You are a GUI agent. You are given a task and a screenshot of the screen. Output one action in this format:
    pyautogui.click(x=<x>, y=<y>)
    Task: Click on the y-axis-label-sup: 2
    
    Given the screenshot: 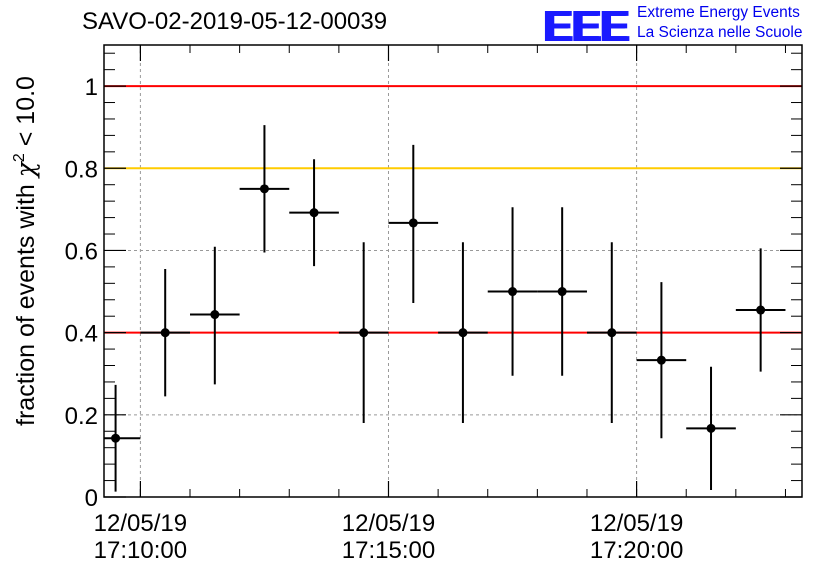 What is the action you would take?
    pyautogui.click(x=19, y=157)
    